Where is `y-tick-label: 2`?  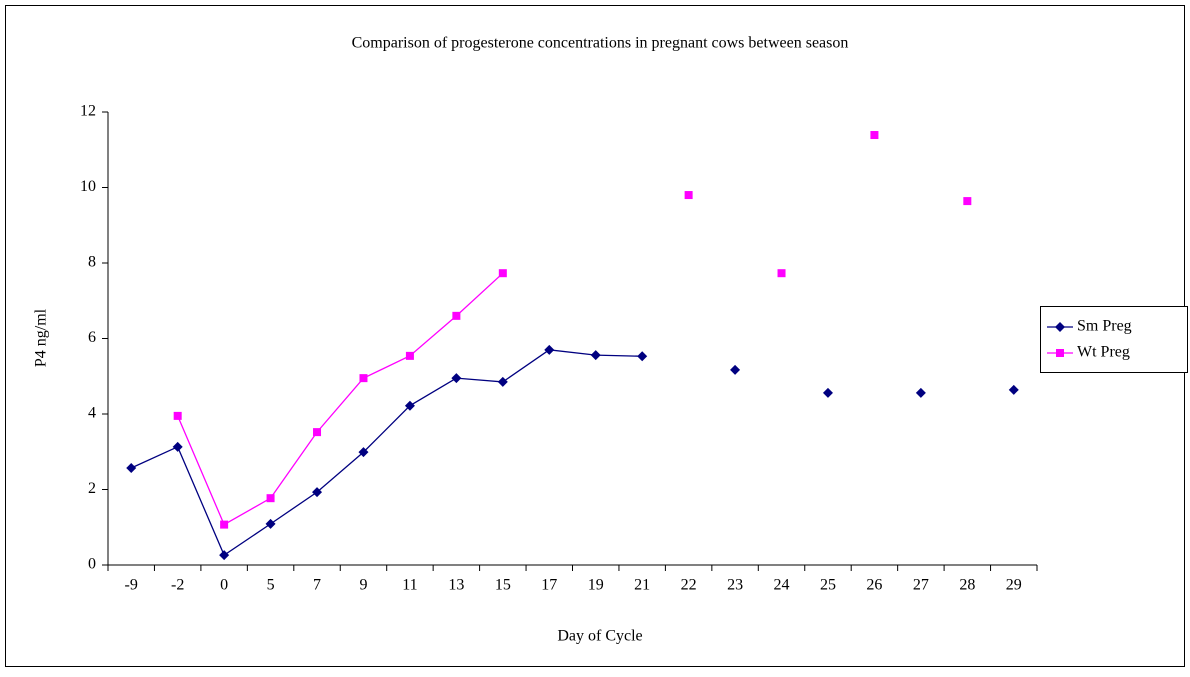 y-tick-label: 2 is located at coordinates (92, 488).